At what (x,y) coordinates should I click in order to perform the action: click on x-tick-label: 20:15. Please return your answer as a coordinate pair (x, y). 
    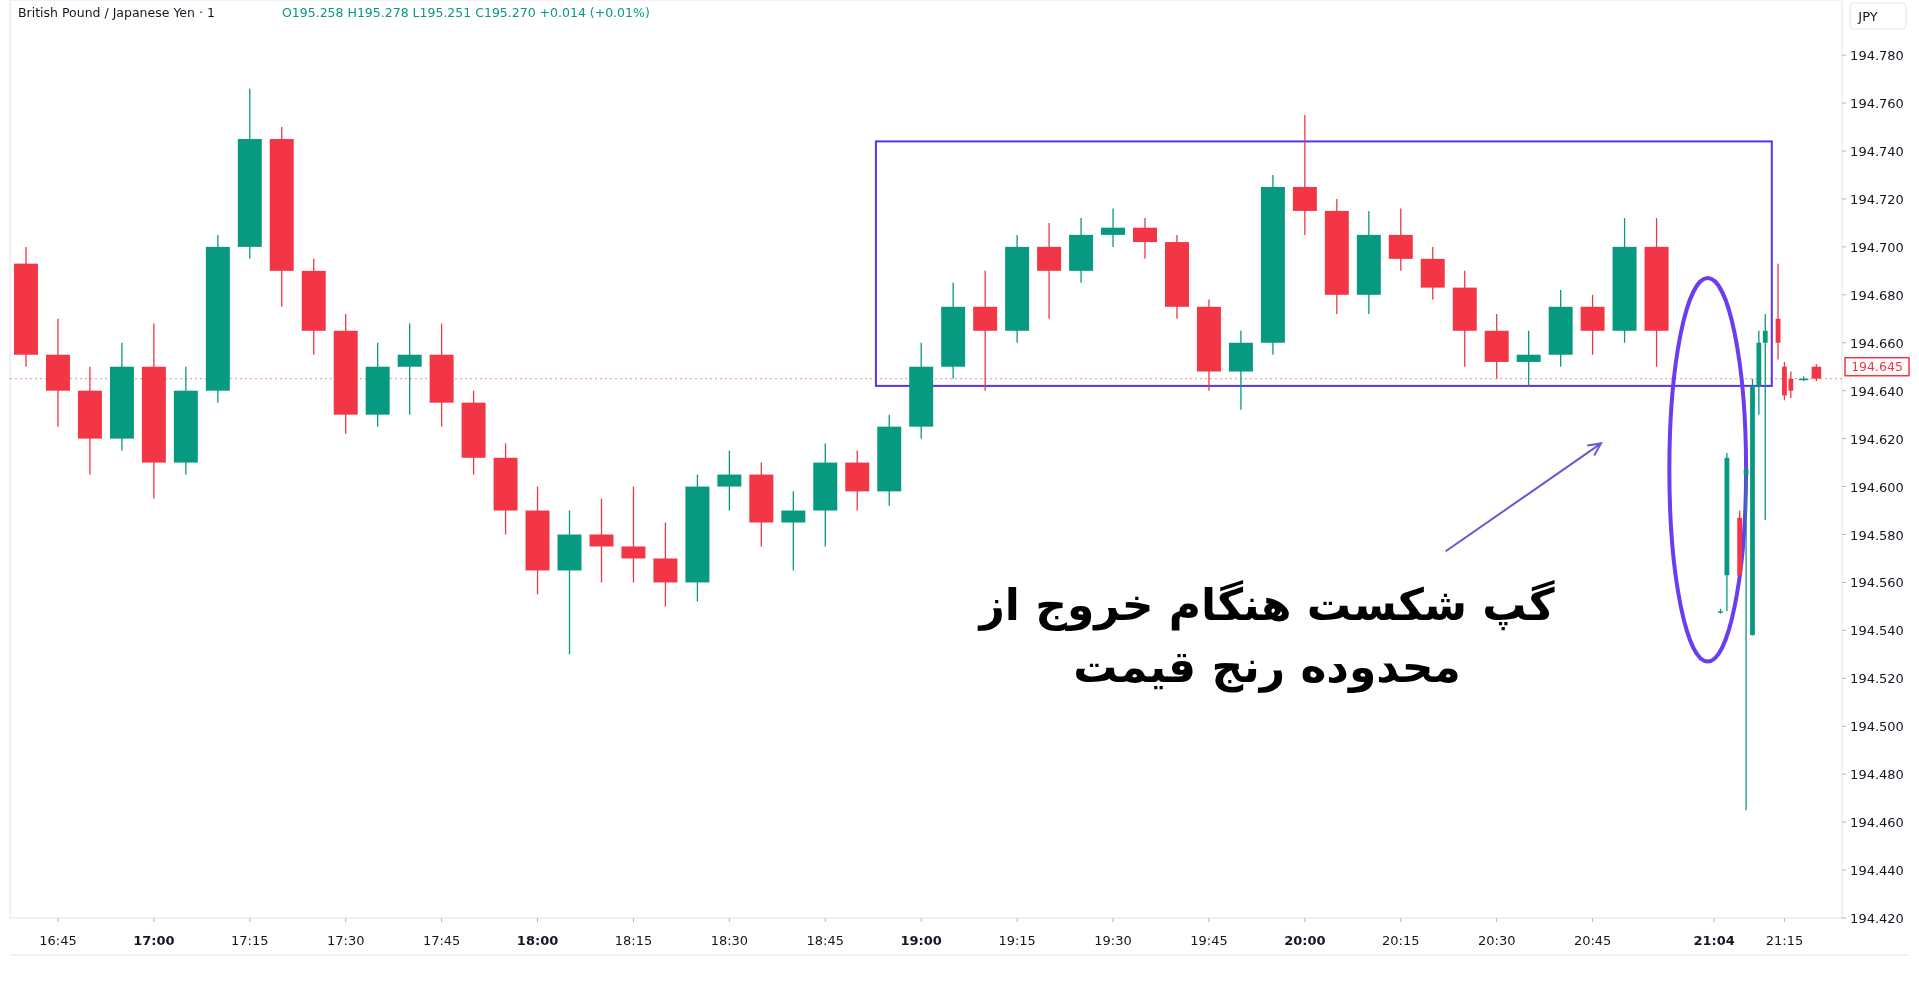
    Looking at the image, I should click on (1401, 940).